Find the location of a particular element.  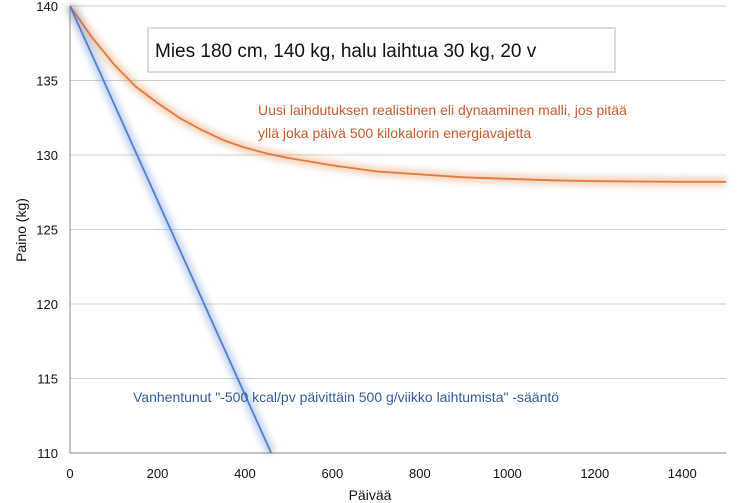

x-axis-label: Päivää is located at coordinates (370, 495).